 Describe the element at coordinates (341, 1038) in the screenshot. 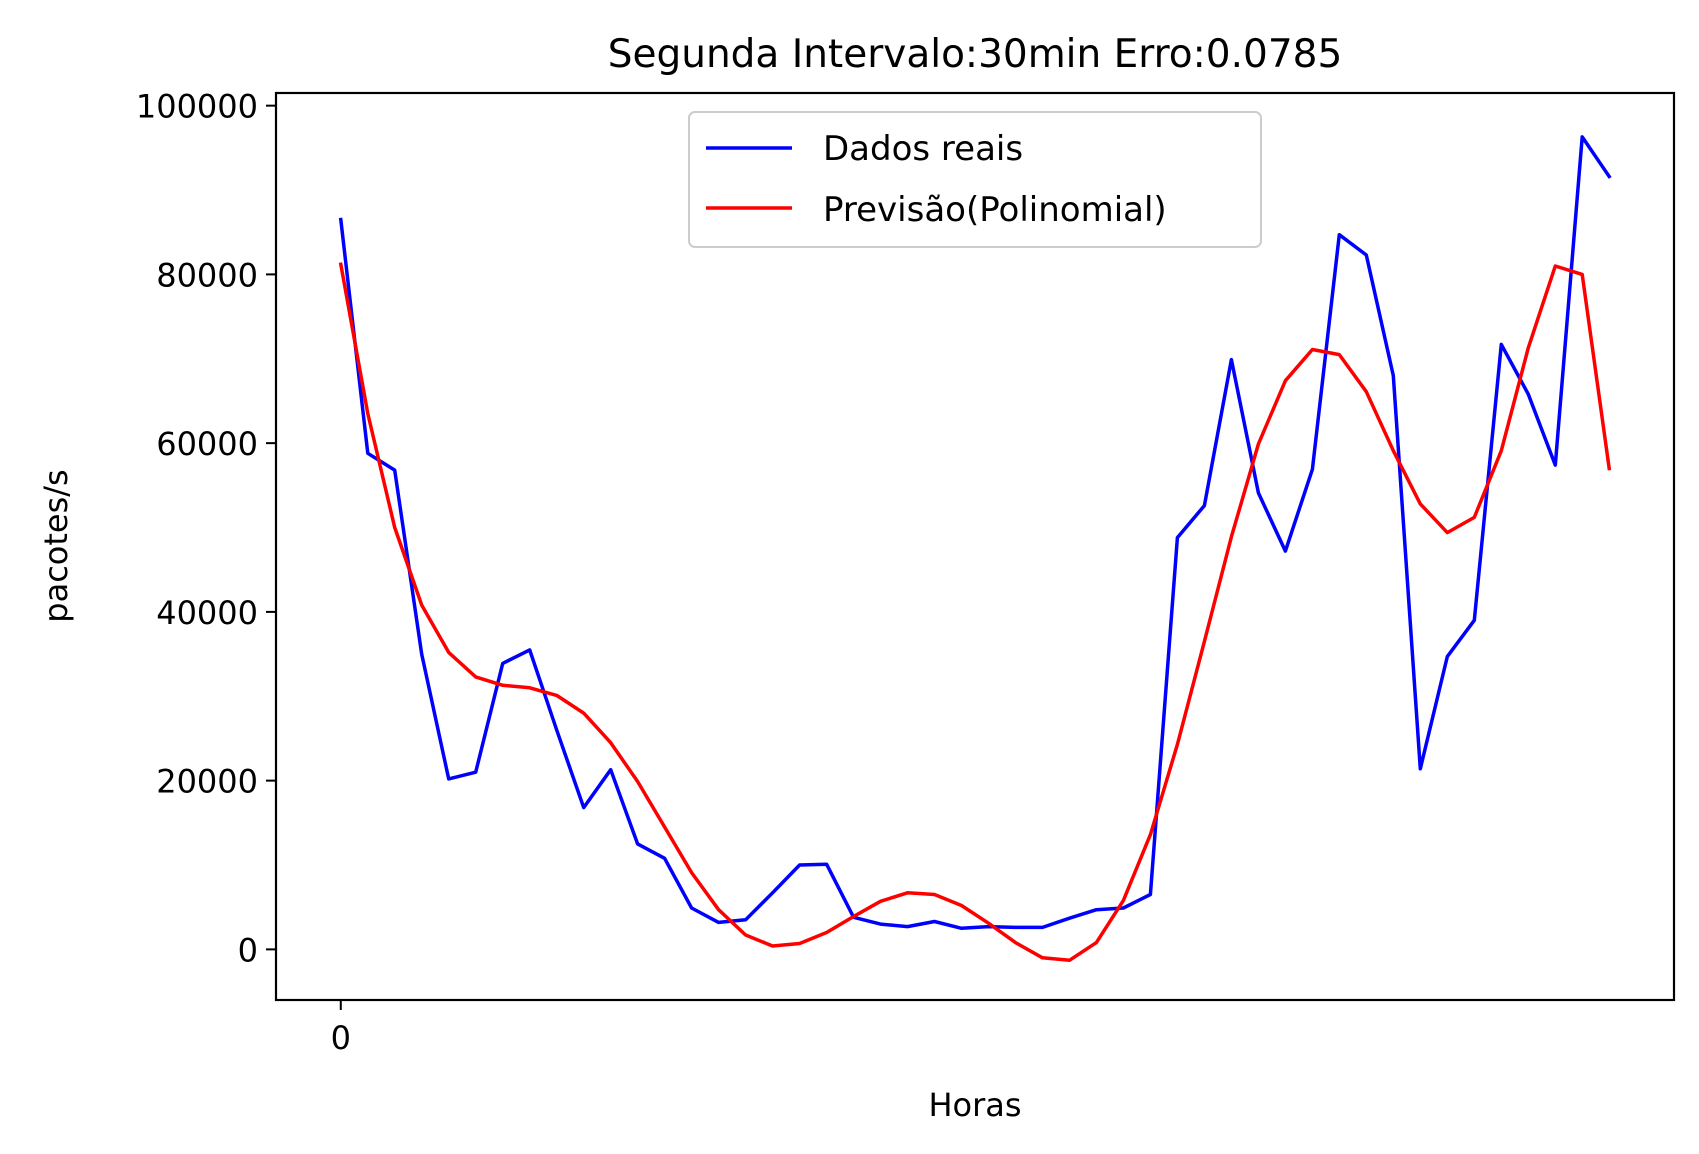

I see `x-tick-label: 0` at that location.